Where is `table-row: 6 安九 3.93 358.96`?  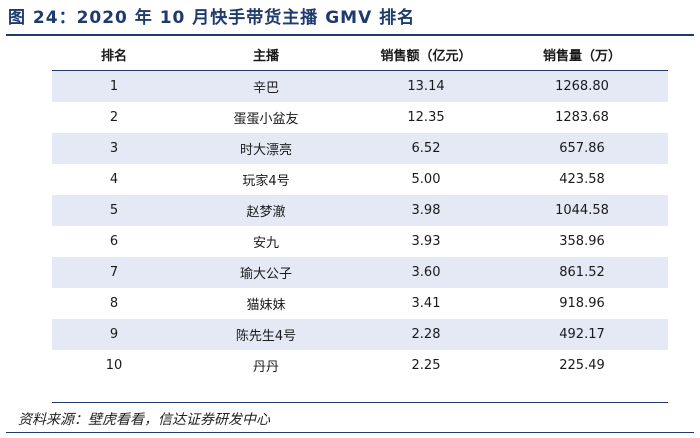
table-row: 6 安九 3.93 358.96 is located at coordinates (360, 241).